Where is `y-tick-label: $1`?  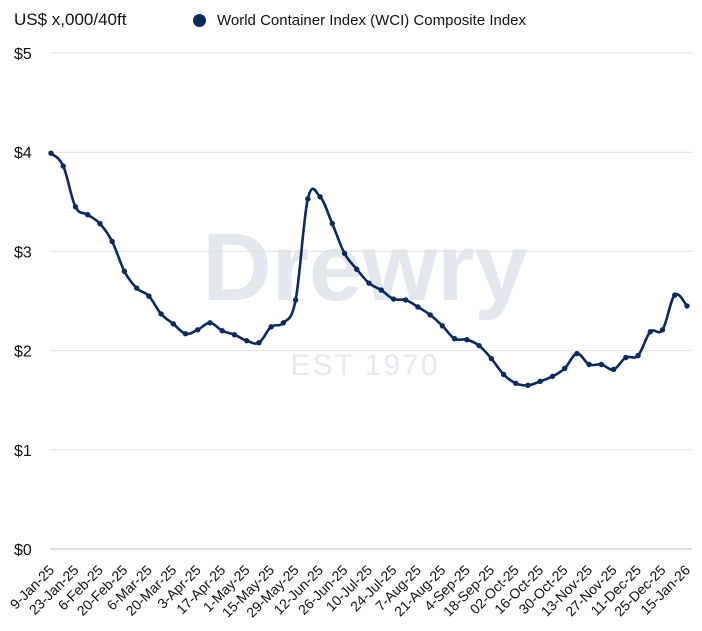
y-tick-label: $1 is located at coordinates (23, 451).